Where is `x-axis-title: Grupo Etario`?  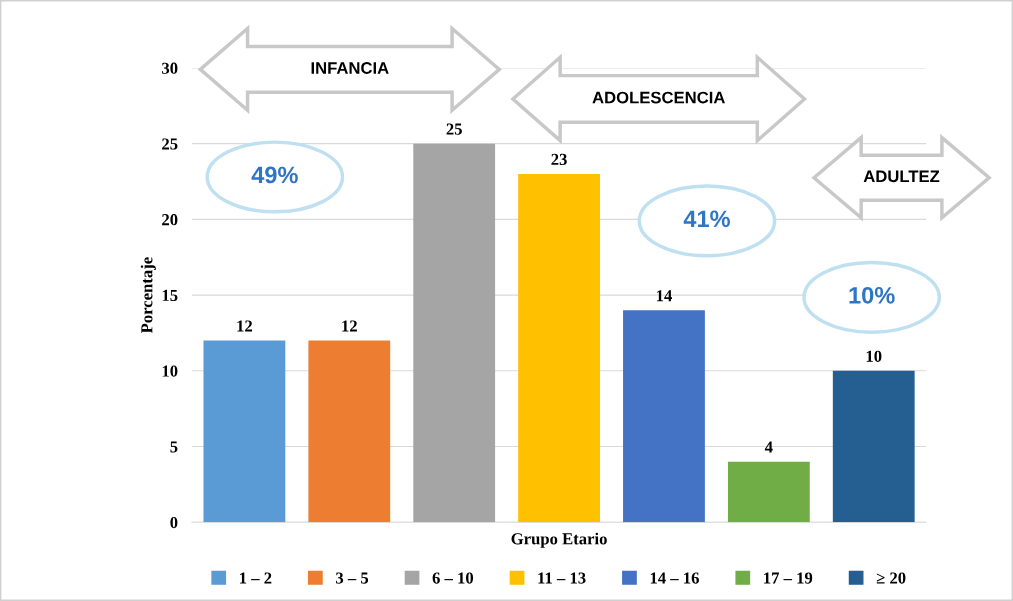 x-axis-title: Grupo Etario is located at coordinates (559, 540).